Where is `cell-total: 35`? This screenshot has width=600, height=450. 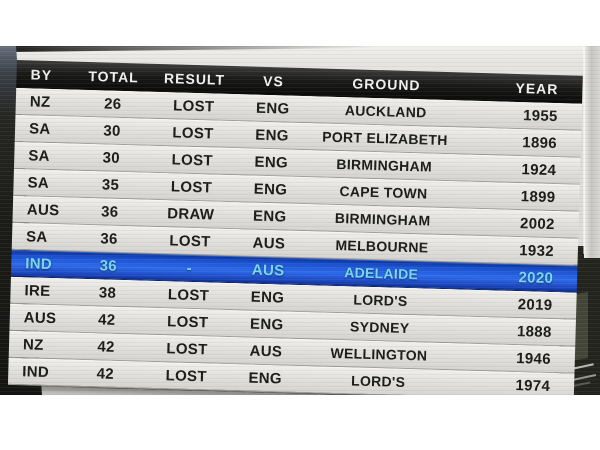 cell-total: 35 is located at coordinates (110, 184).